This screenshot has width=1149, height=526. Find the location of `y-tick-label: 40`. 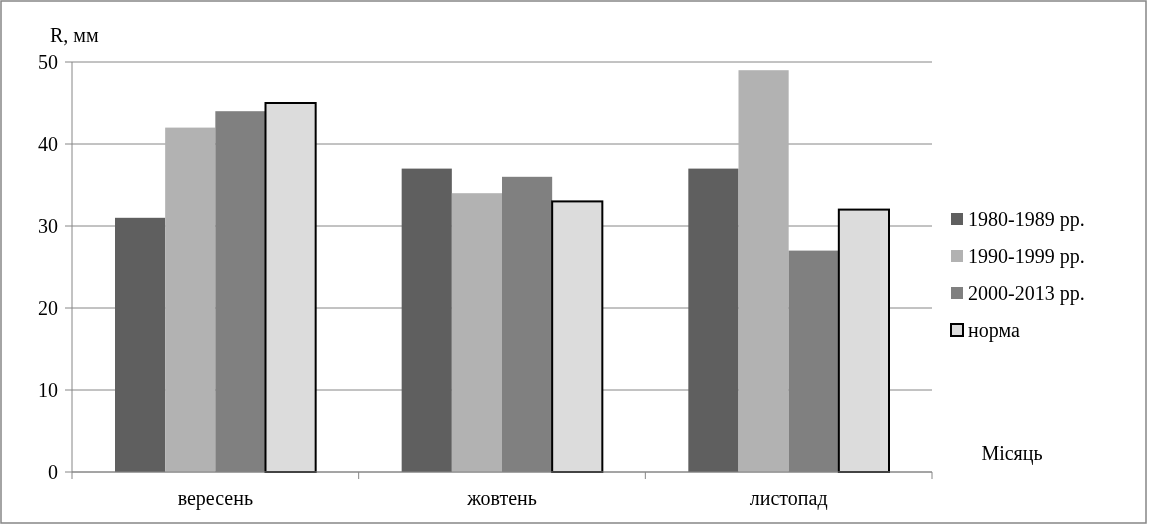

y-tick-label: 40 is located at coordinates (48, 144).